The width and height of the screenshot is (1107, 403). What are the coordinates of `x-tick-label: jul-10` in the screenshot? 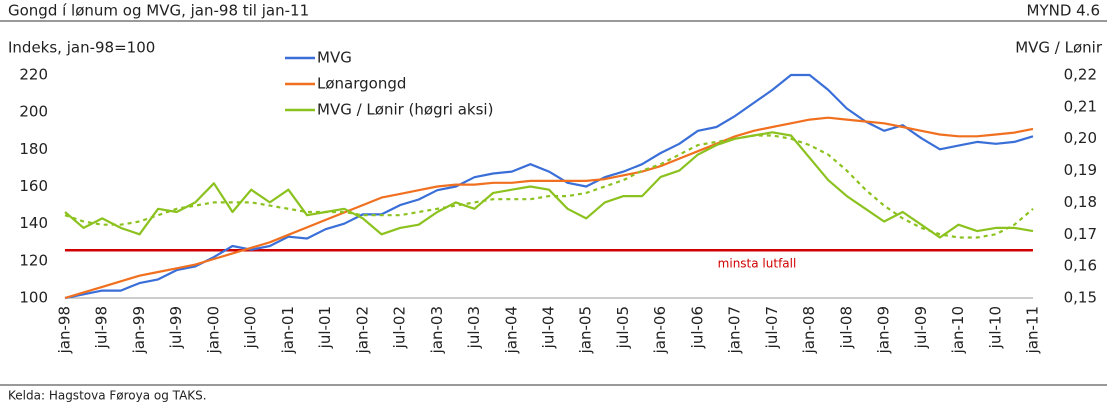 It's located at (995, 327).